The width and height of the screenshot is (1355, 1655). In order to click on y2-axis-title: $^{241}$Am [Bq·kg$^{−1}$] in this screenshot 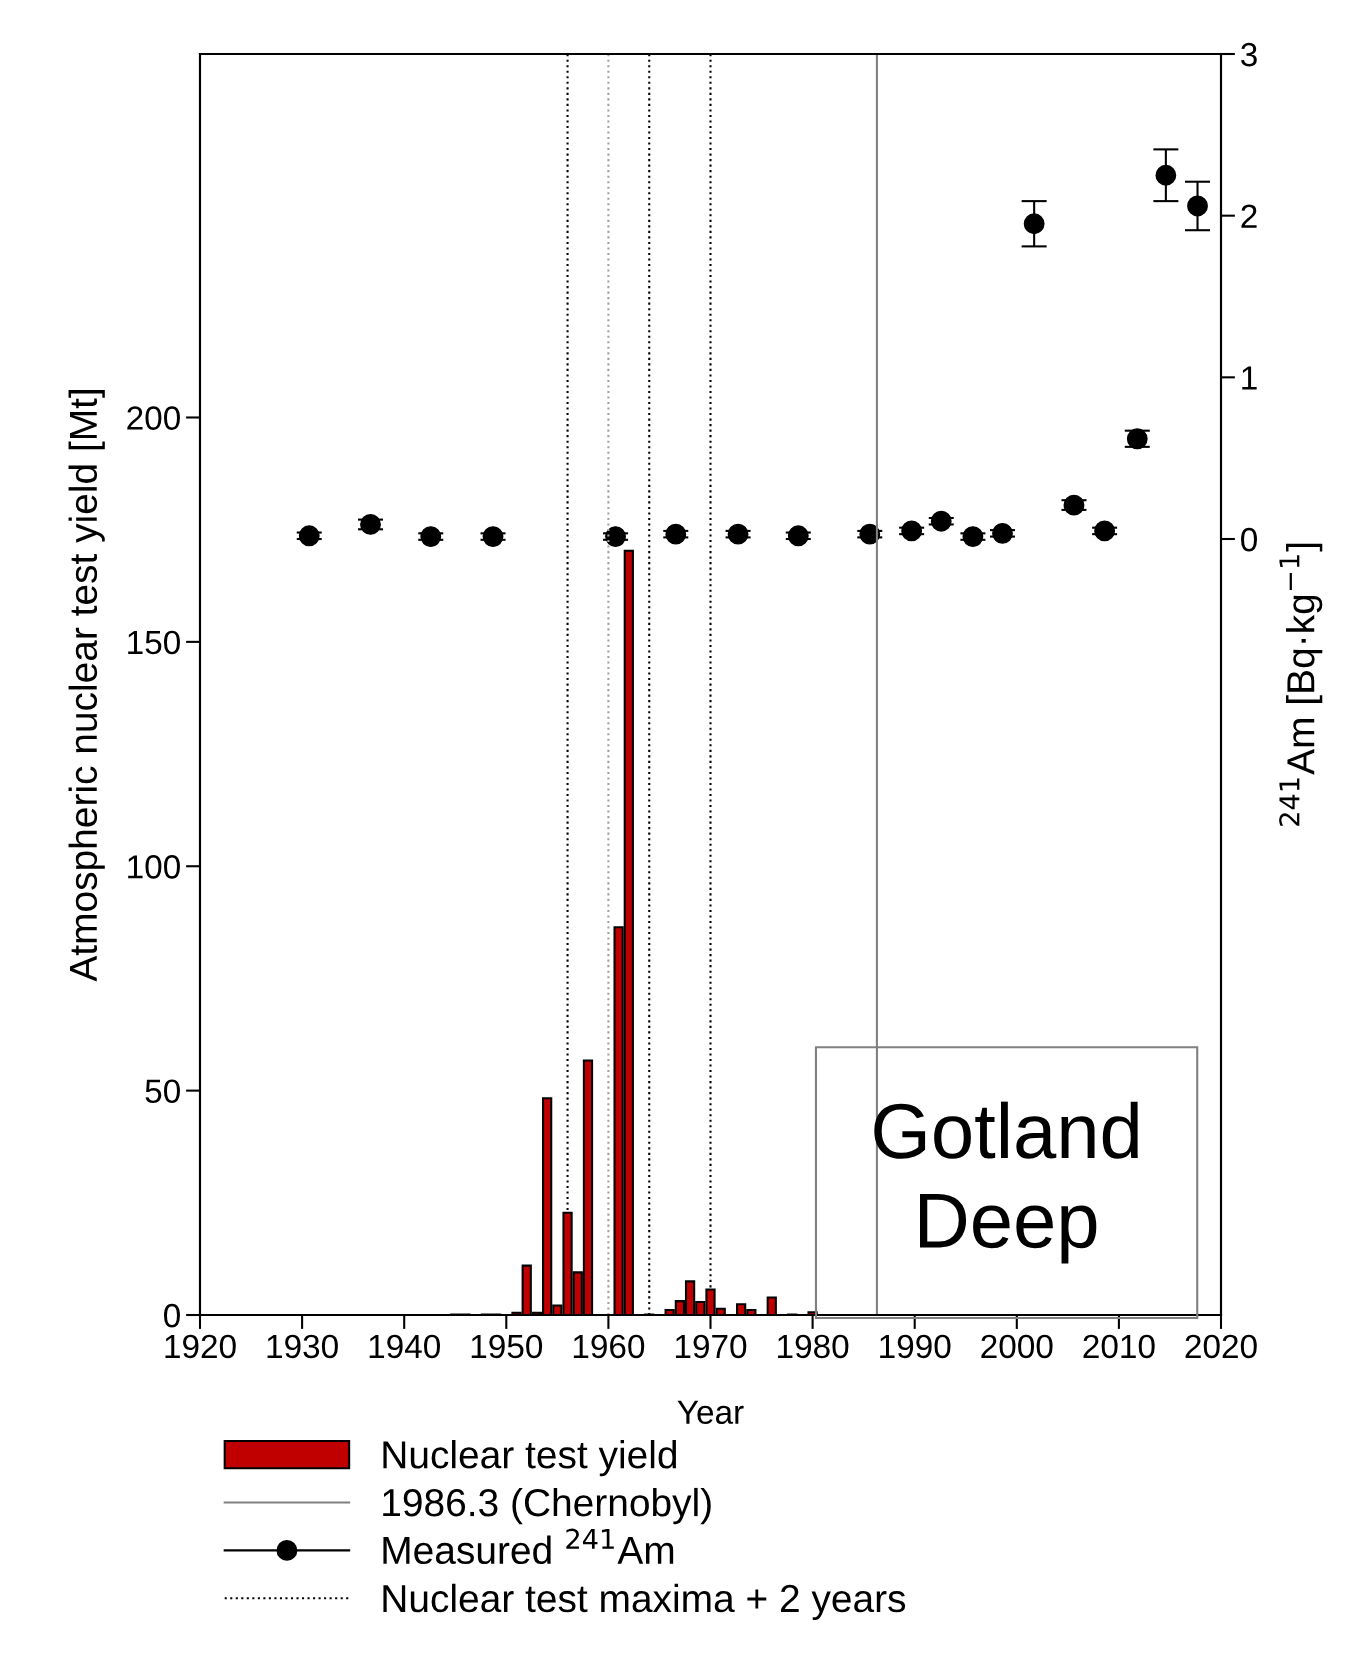, I will do `click(1301, 684)`.